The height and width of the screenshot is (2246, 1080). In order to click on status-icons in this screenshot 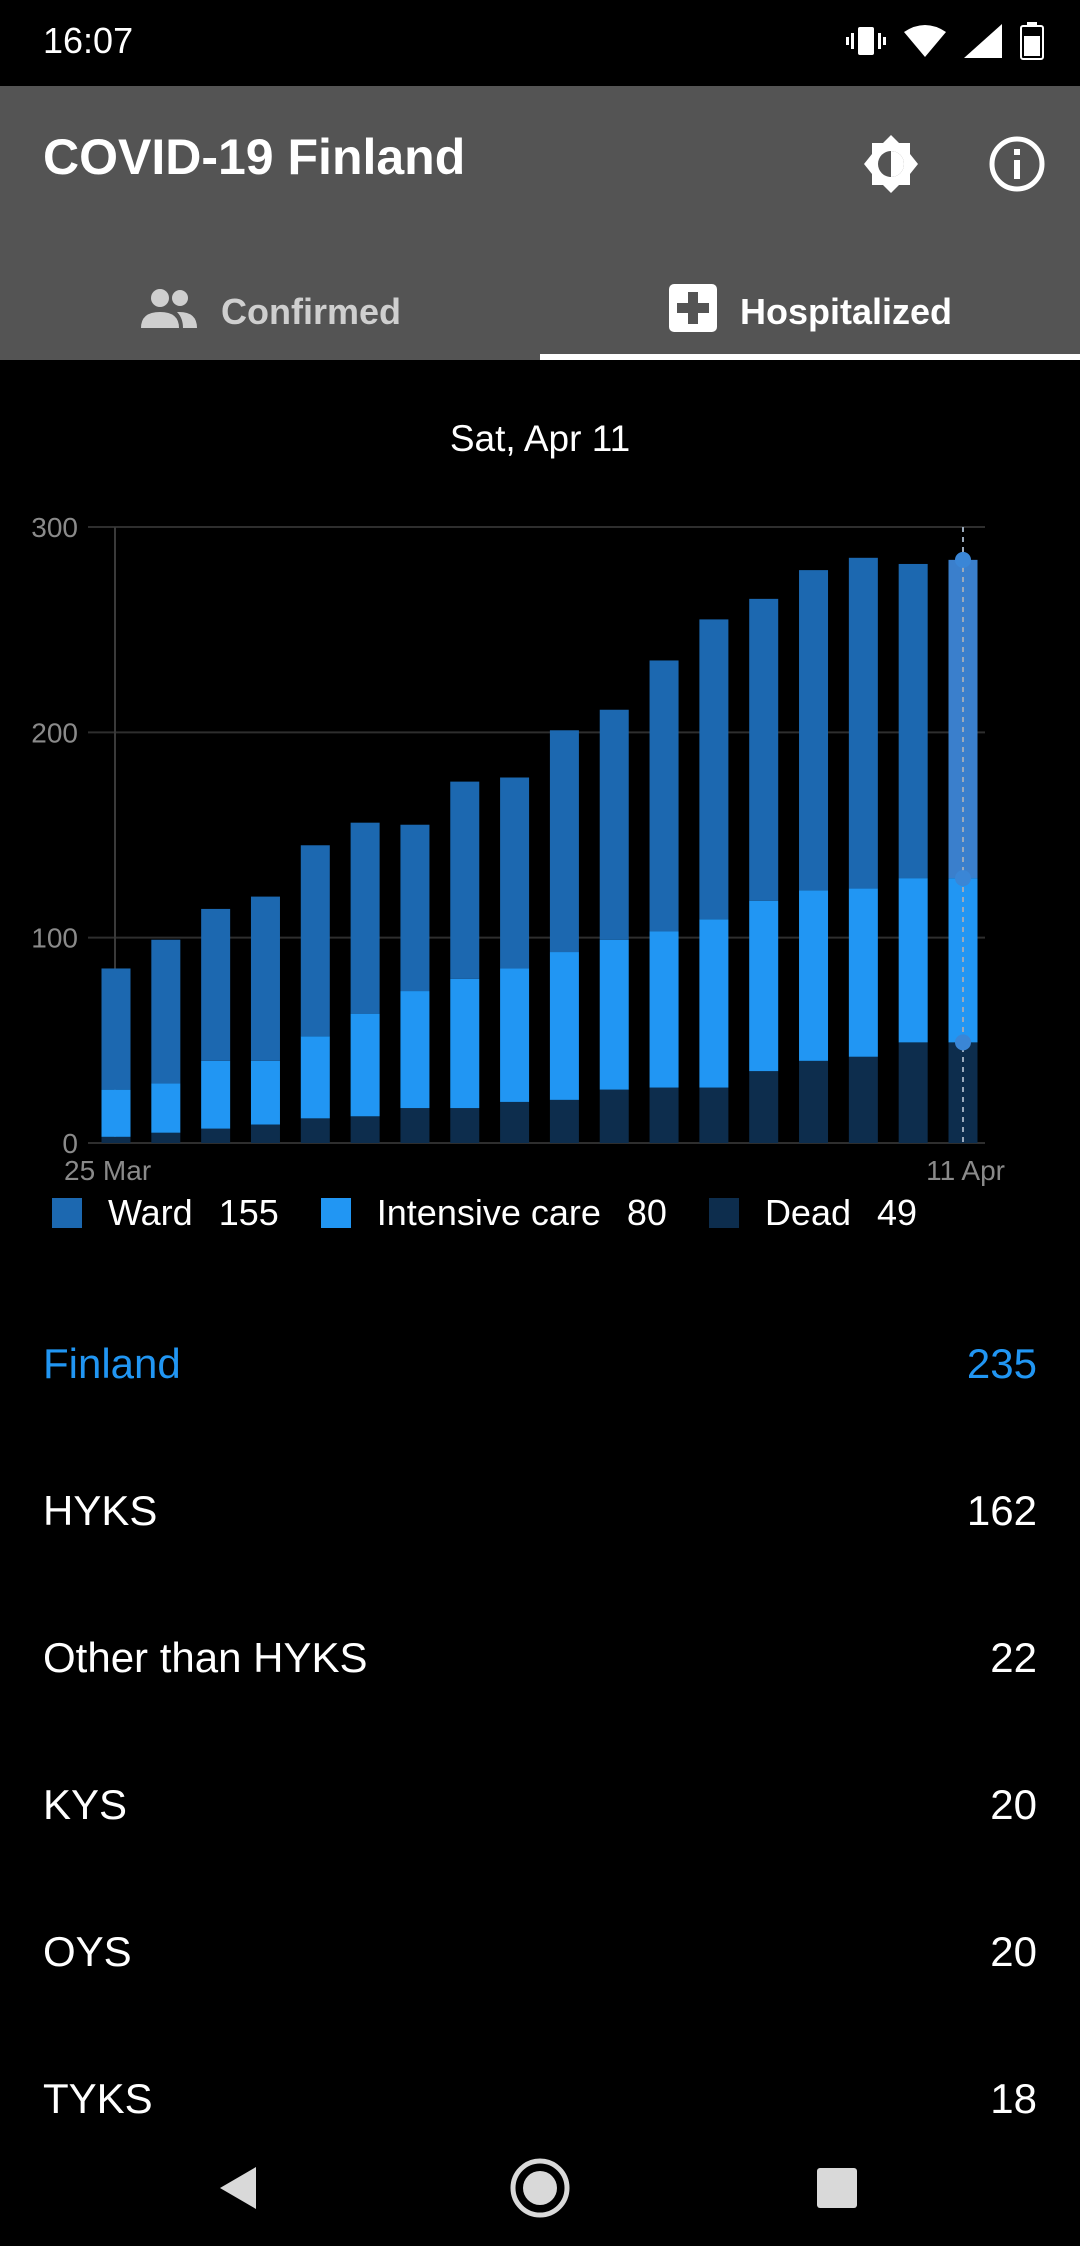, I will do `click(945, 43)`.